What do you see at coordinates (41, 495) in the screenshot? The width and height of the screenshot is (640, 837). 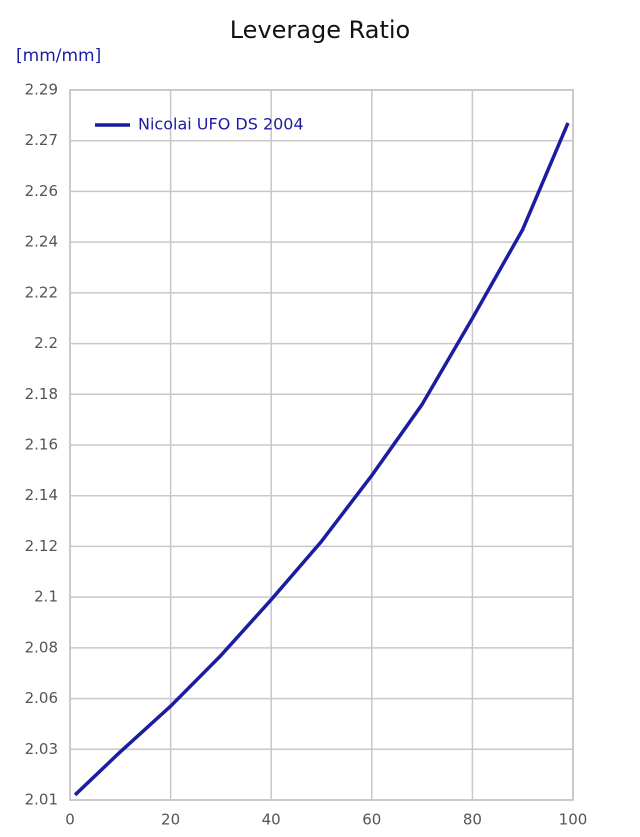 I see `y-tick-label: 2.14` at bounding box center [41, 495].